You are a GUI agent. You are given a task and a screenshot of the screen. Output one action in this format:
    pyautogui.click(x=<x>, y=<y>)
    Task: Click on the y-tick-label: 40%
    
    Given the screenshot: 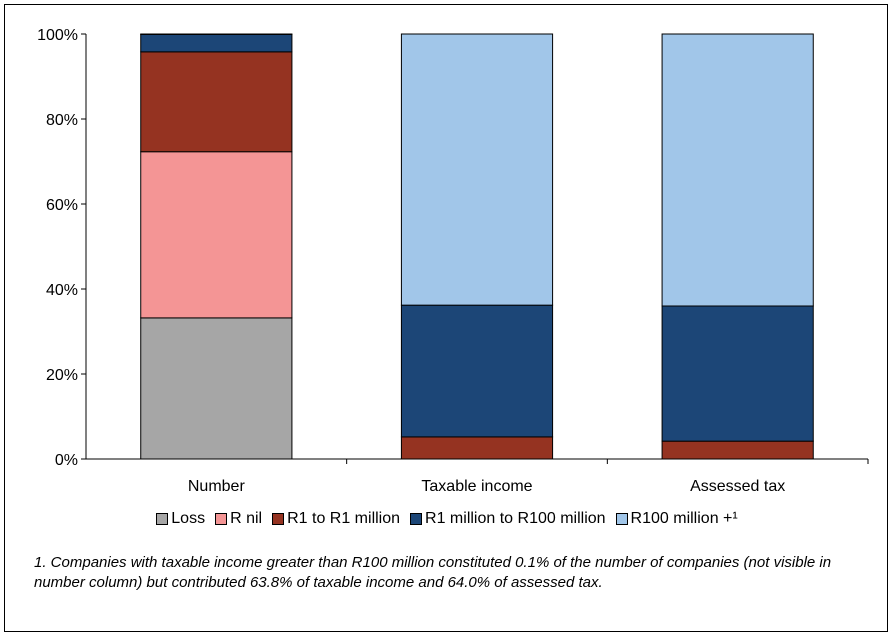 What is the action you would take?
    pyautogui.click(x=62, y=290)
    